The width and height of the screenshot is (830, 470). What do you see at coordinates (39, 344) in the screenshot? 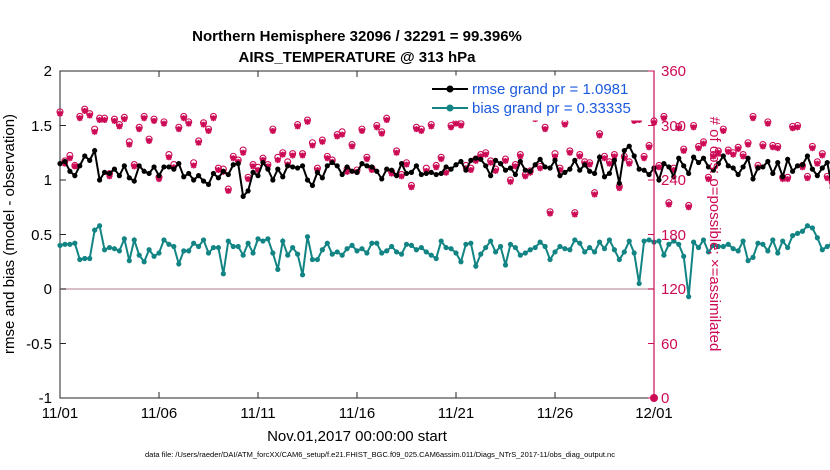
I see `y-left-tick-label: -0.5` at bounding box center [39, 344].